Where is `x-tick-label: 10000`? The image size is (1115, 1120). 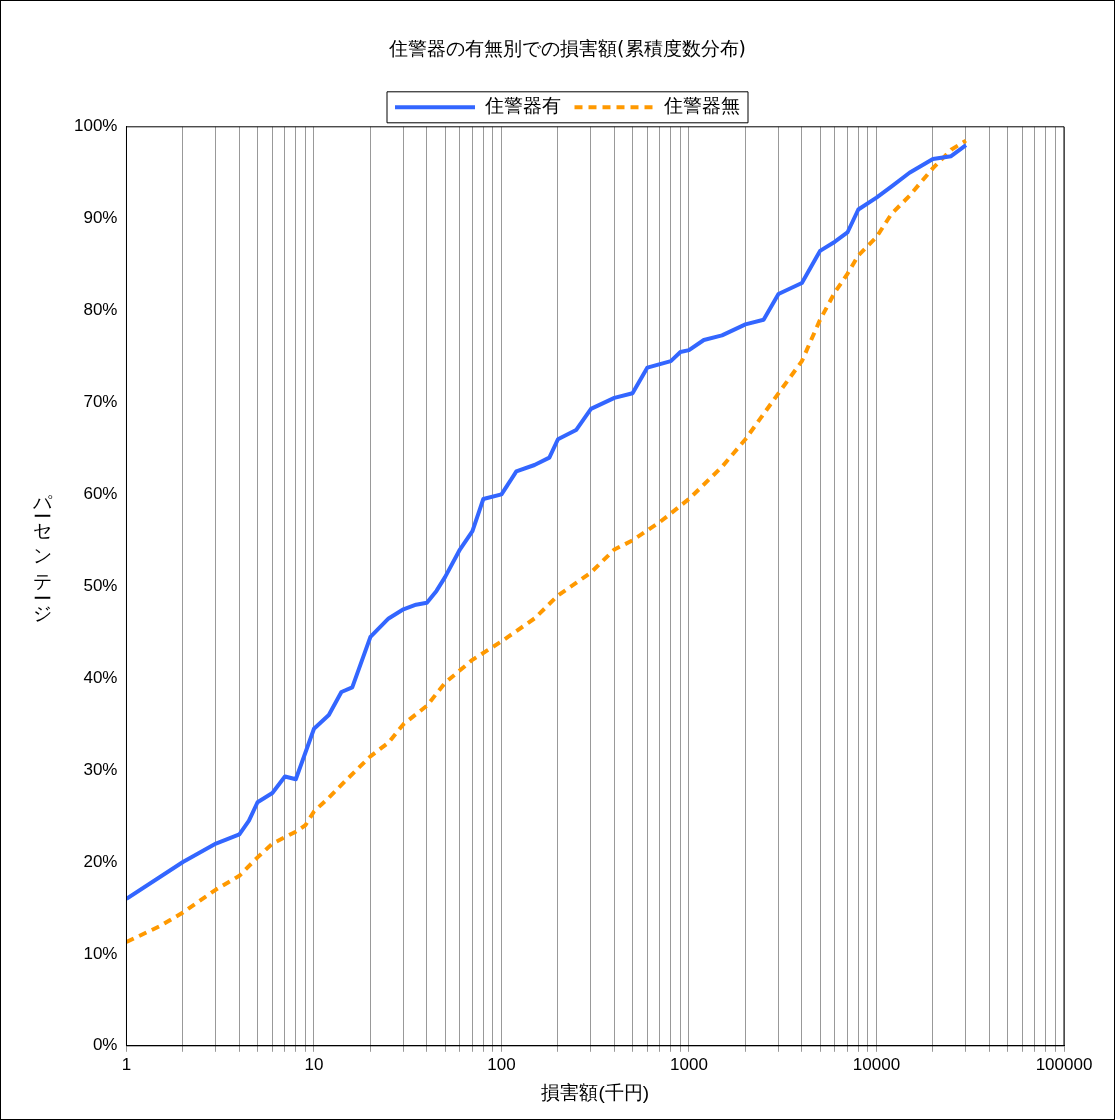 x-tick-label: 10000 is located at coordinates (876, 1064).